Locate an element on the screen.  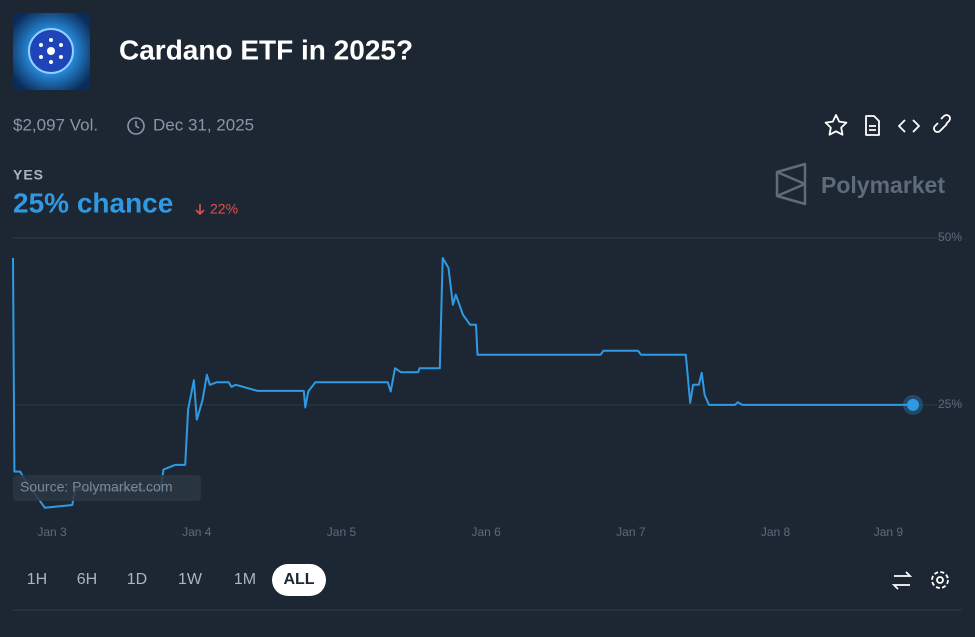
range-button-label: 6H is located at coordinates (87, 579).